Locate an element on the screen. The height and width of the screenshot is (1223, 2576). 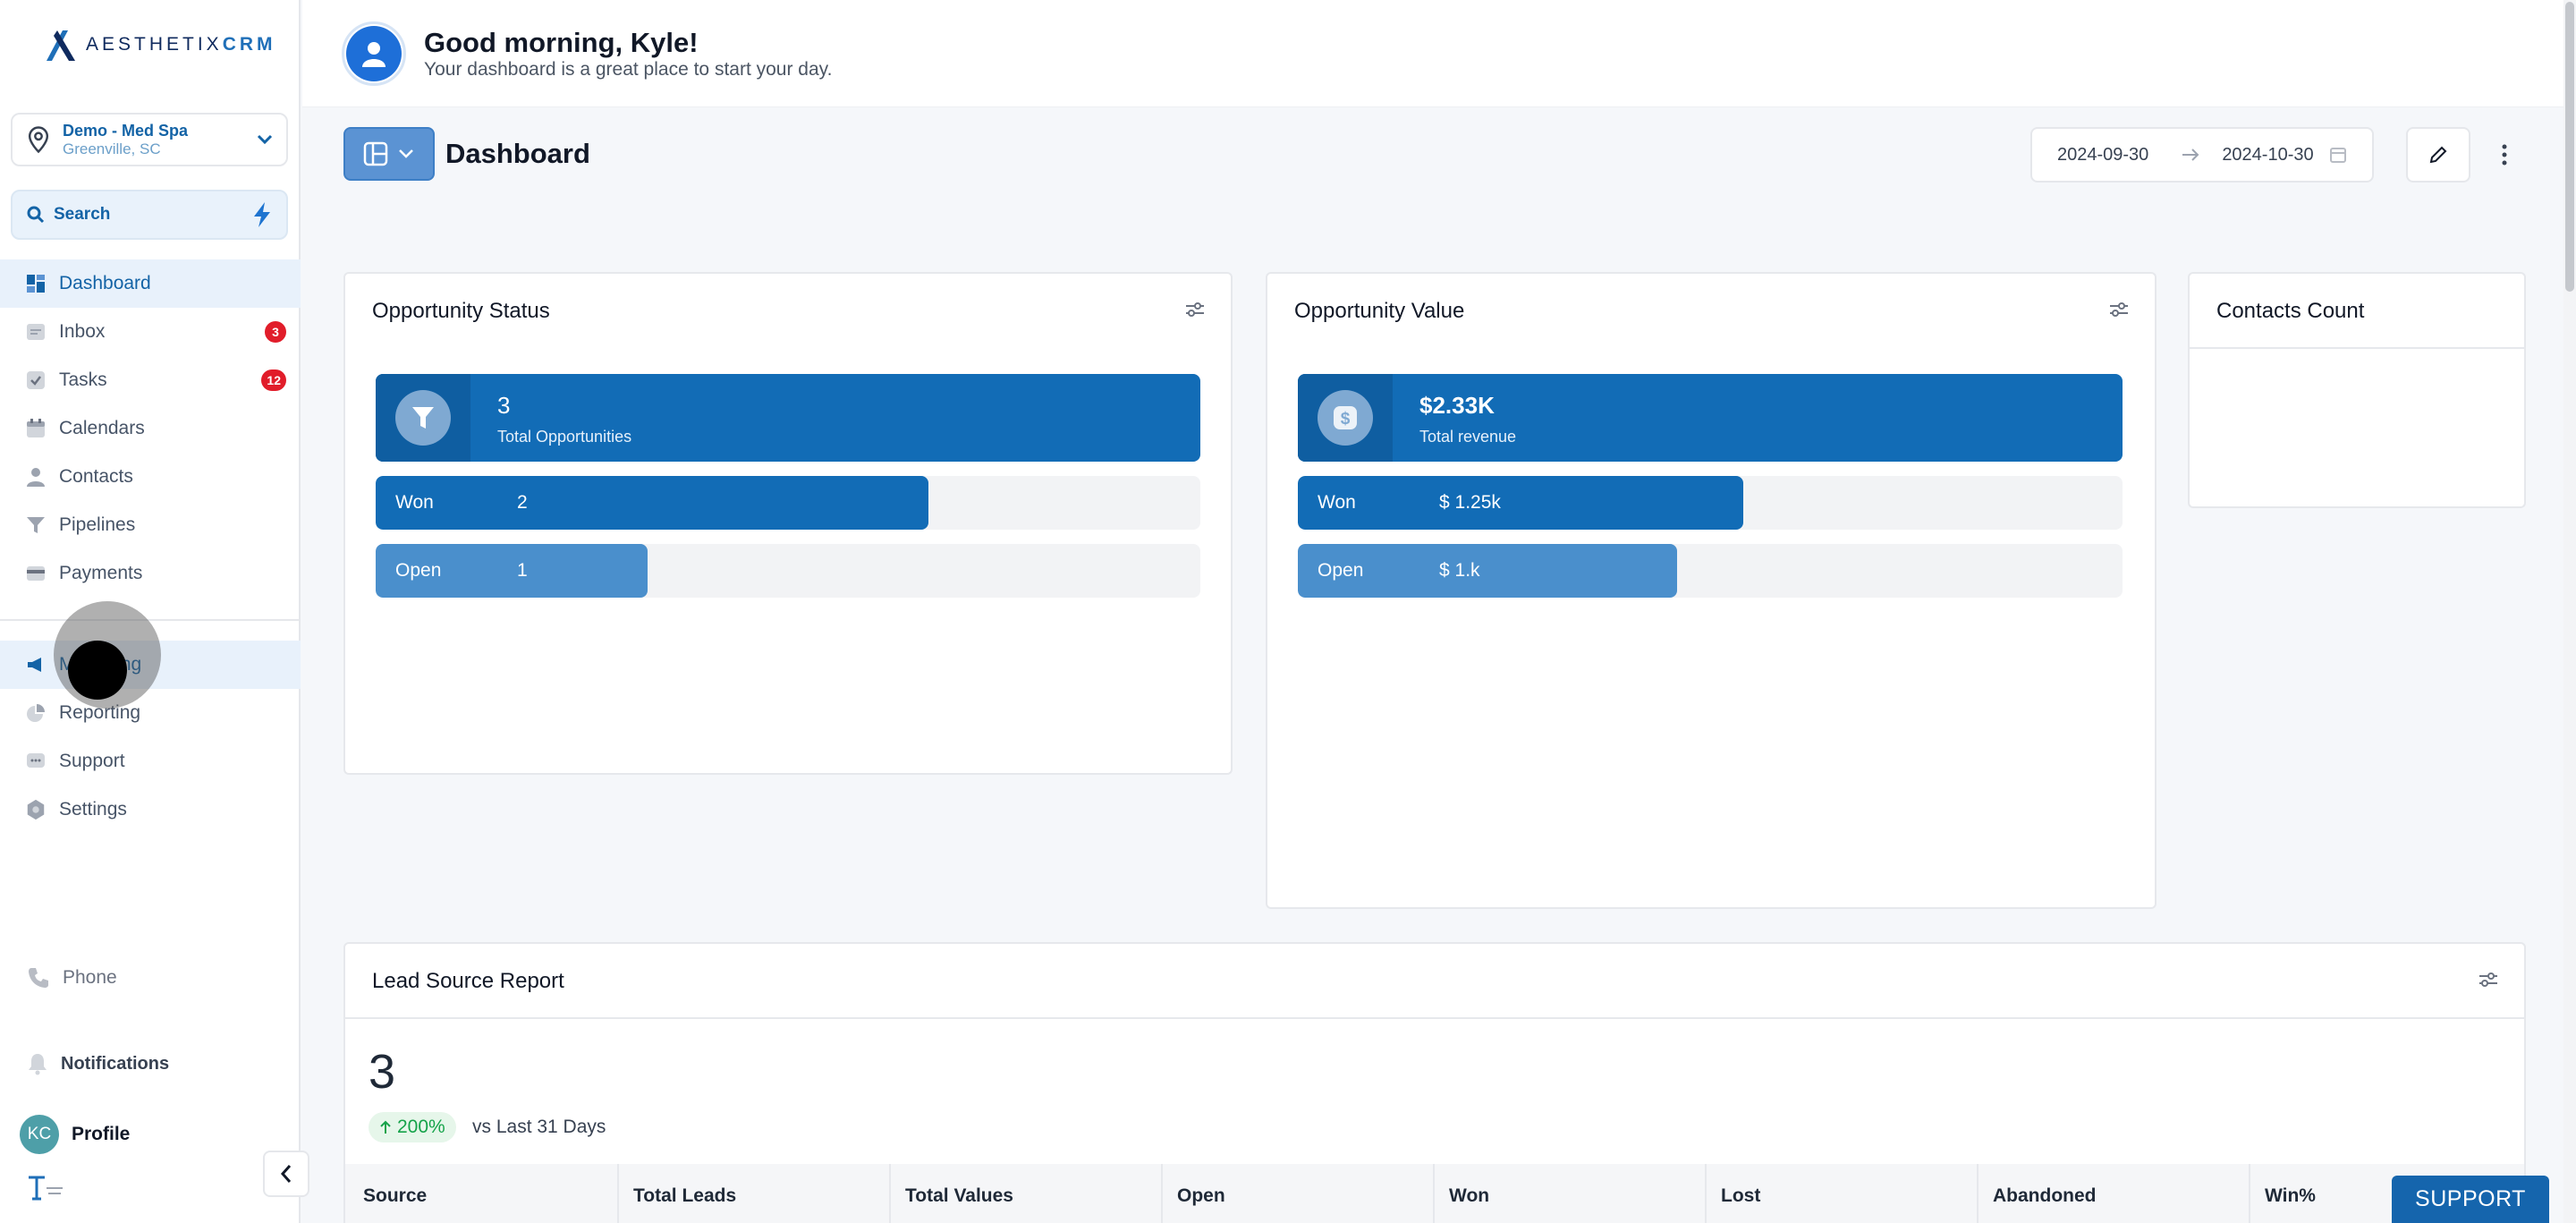
trend-badge: 200% is located at coordinates (412, 1127).